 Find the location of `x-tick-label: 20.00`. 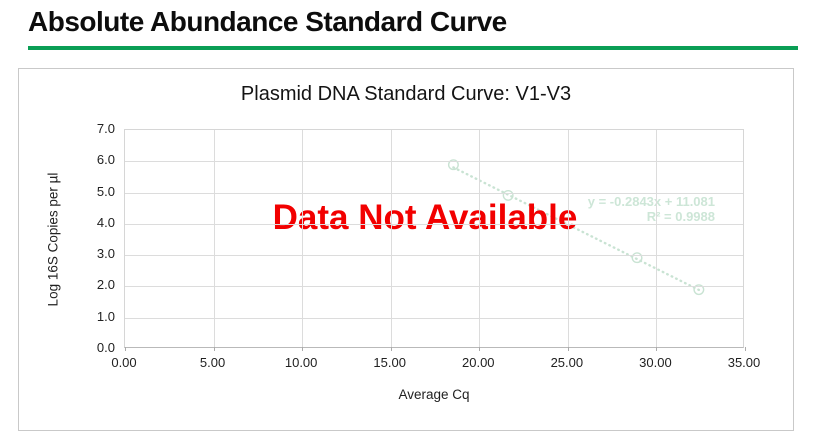

x-tick-label: 20.00 is located at coordinates (478, 362).